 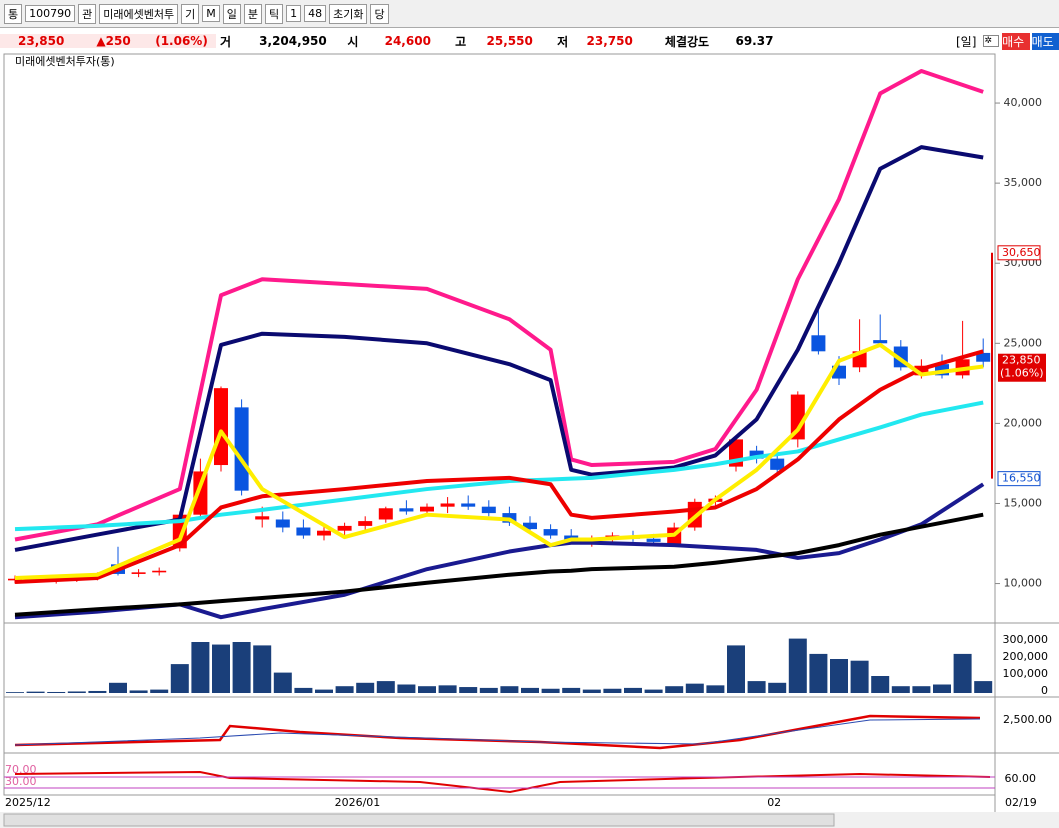 I want to click on toolbar-item: 일, so click(x=231, y=13).